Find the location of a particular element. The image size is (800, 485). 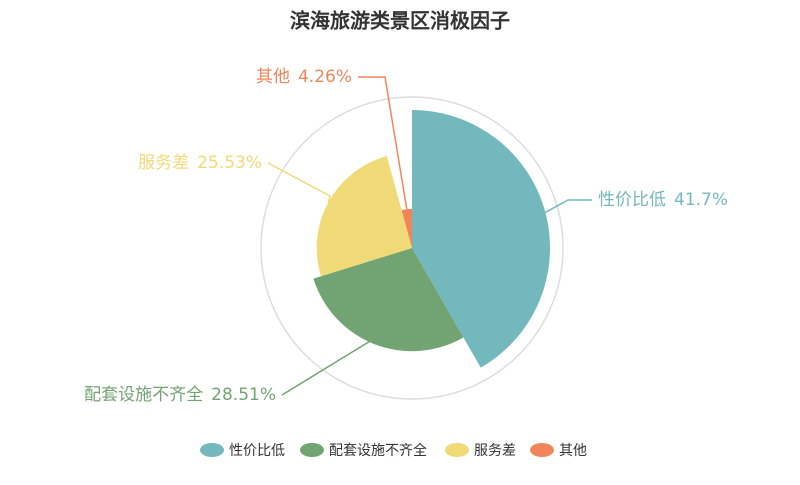

legend-label: 性价比低 is located at coordinates (257, 451).